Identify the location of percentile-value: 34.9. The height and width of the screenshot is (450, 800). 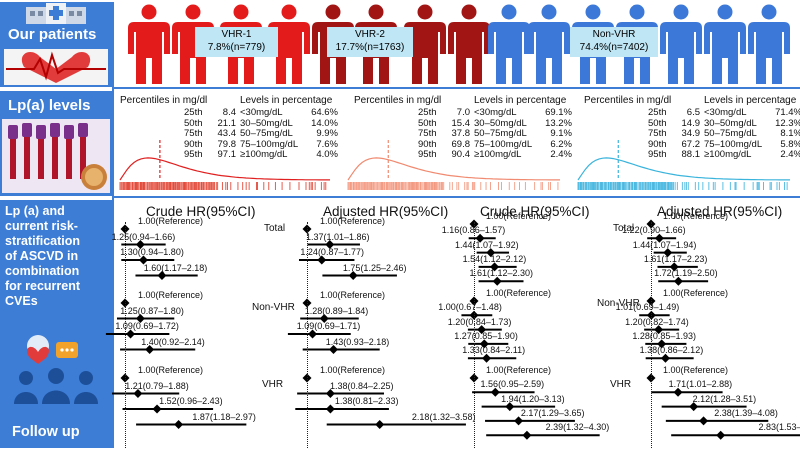
(691, 133).